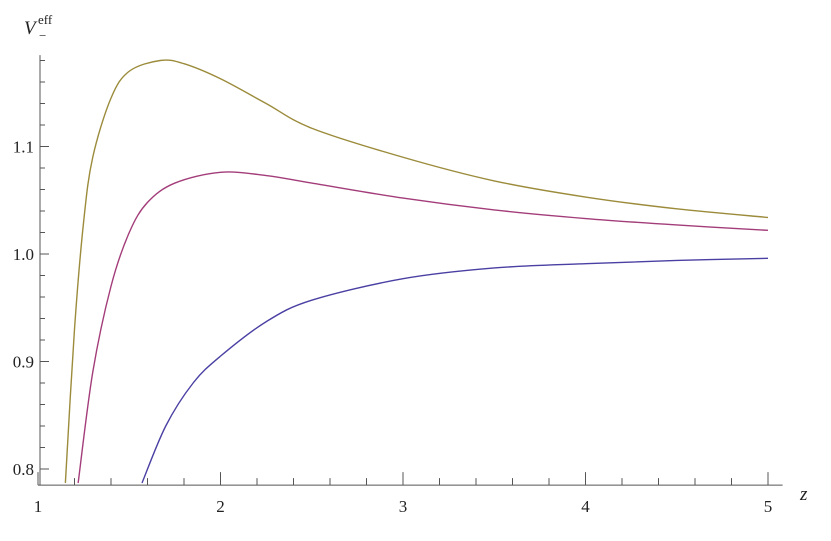  Describe the element at coordinates (45, 19) in the screenshot. I see `svg-text: eff` at that location.